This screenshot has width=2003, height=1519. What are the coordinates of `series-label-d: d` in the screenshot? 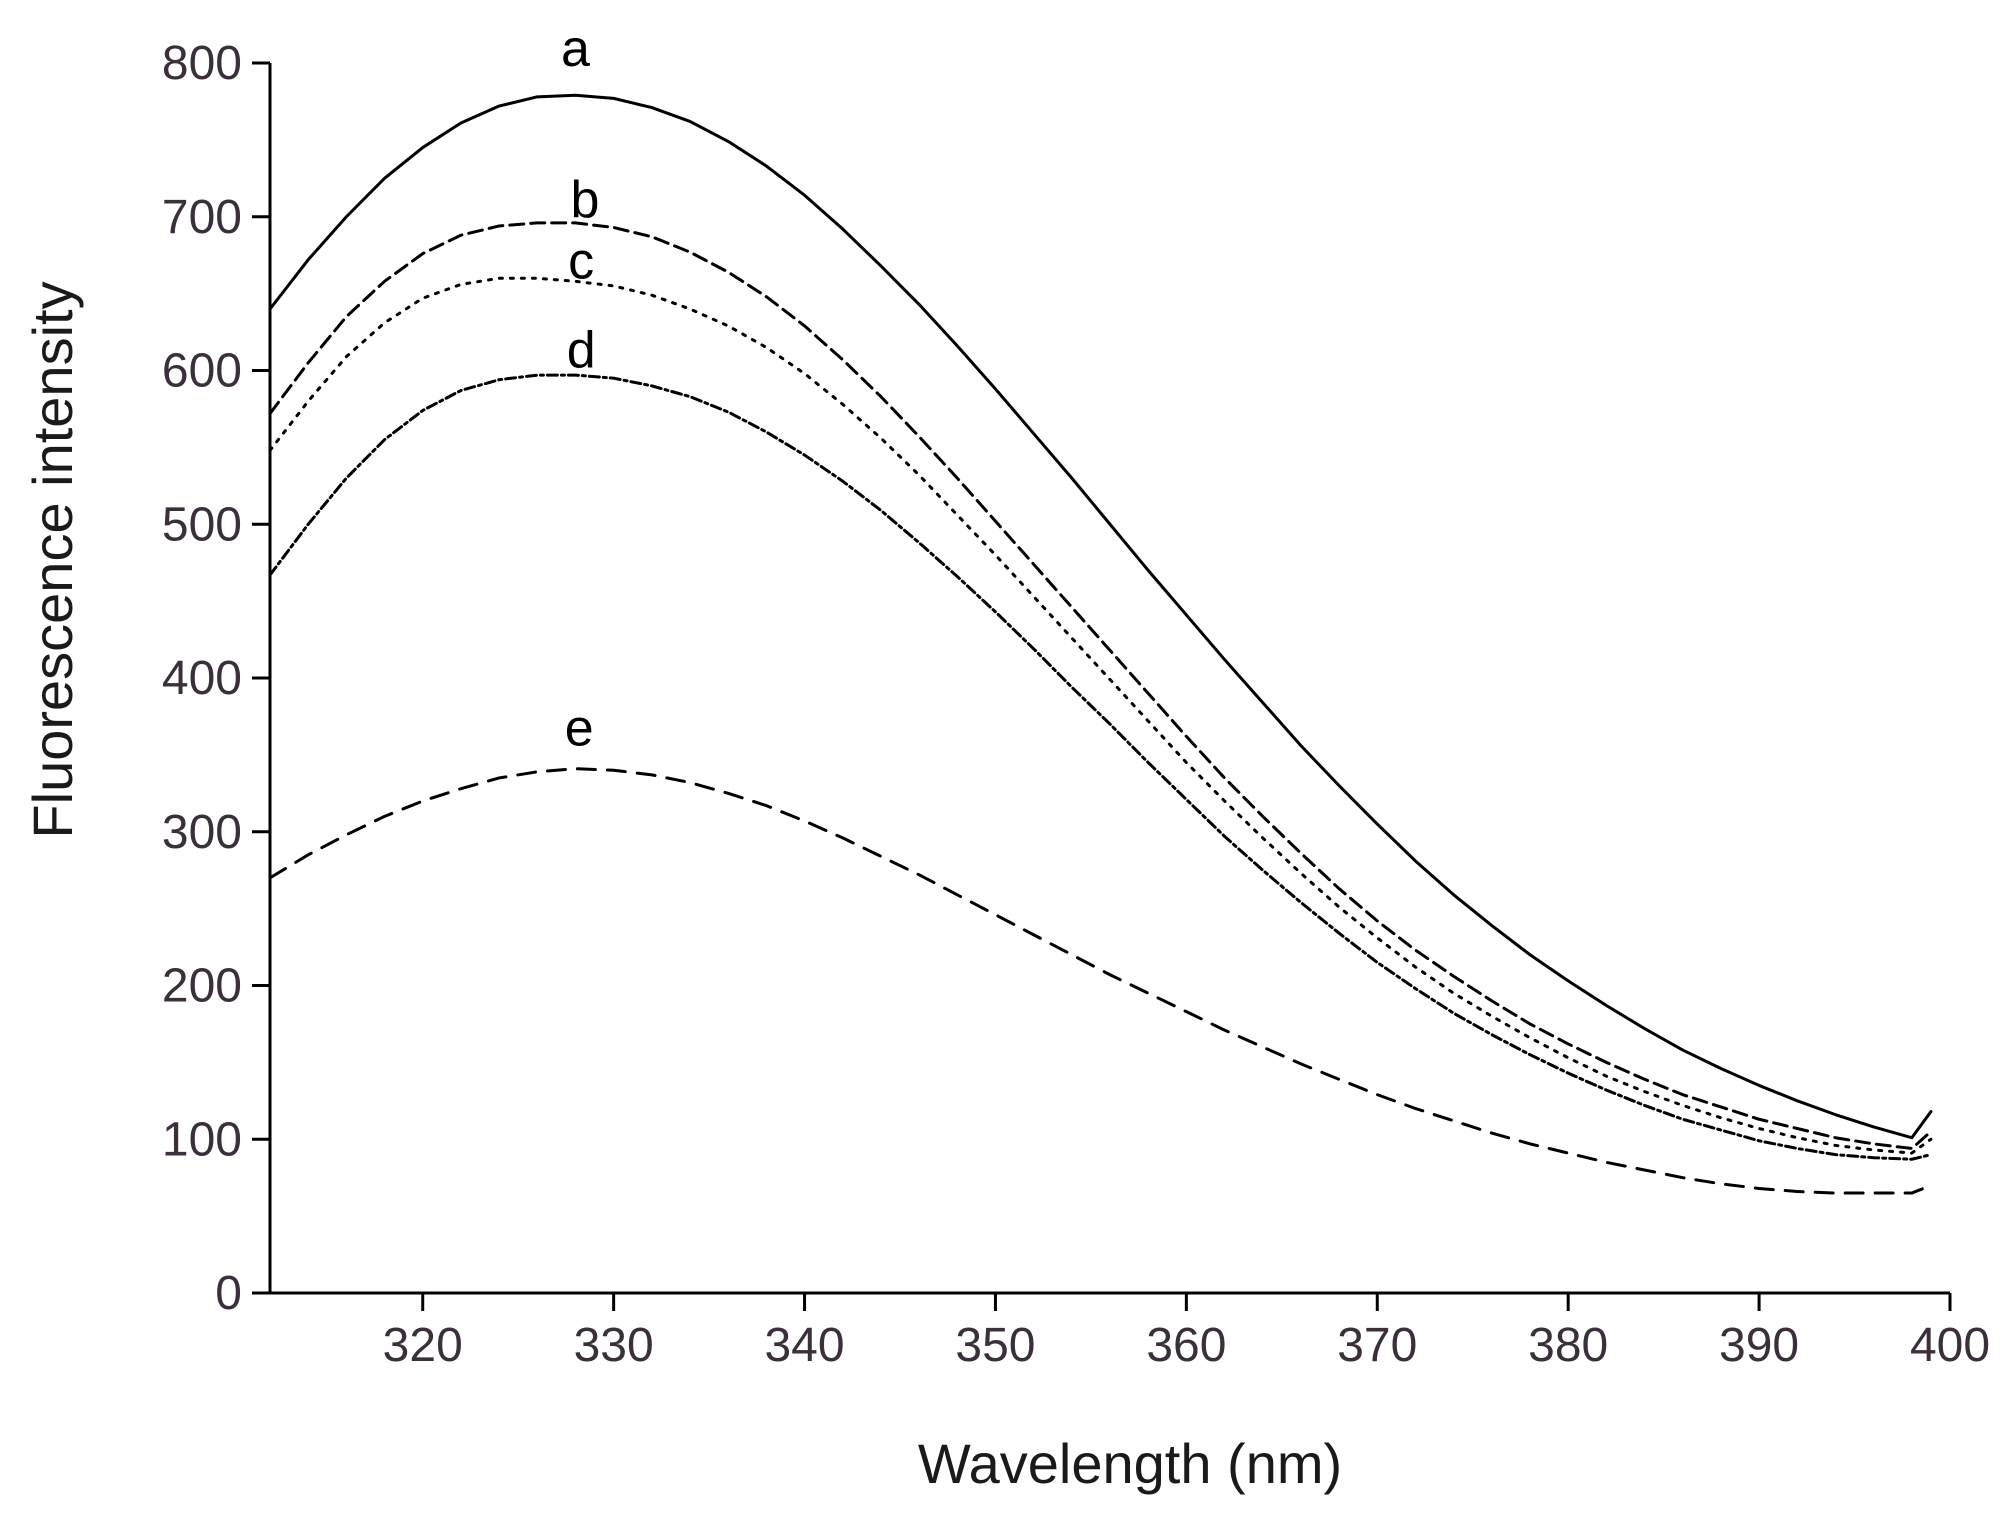 It's located at (581, 350).